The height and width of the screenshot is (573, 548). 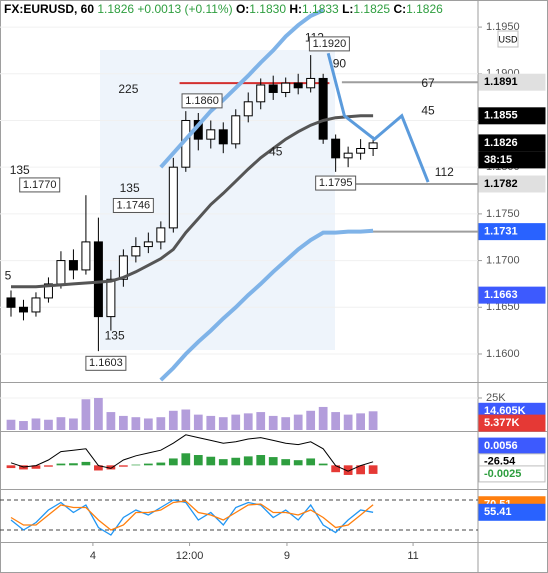 I want to click on annotation: 1.1860, so click(x=202, y=101).